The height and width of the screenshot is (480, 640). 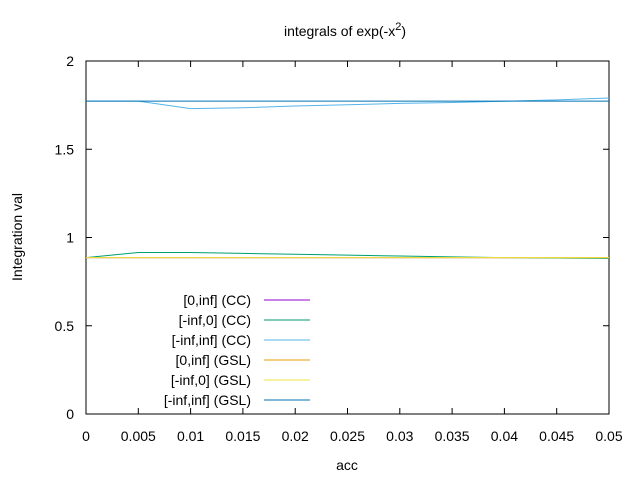 What do you see at coordinates (504, 436) in the screenshot?
I see `x-tick-label: 0.04` at bounding box center [504, 436].